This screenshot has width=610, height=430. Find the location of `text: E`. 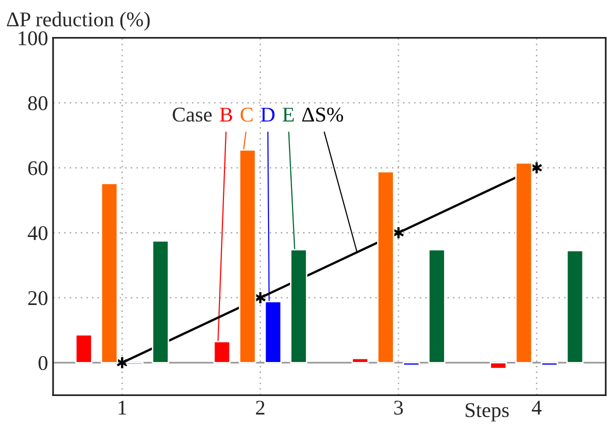

text: E is located at coordinates (288, 115).